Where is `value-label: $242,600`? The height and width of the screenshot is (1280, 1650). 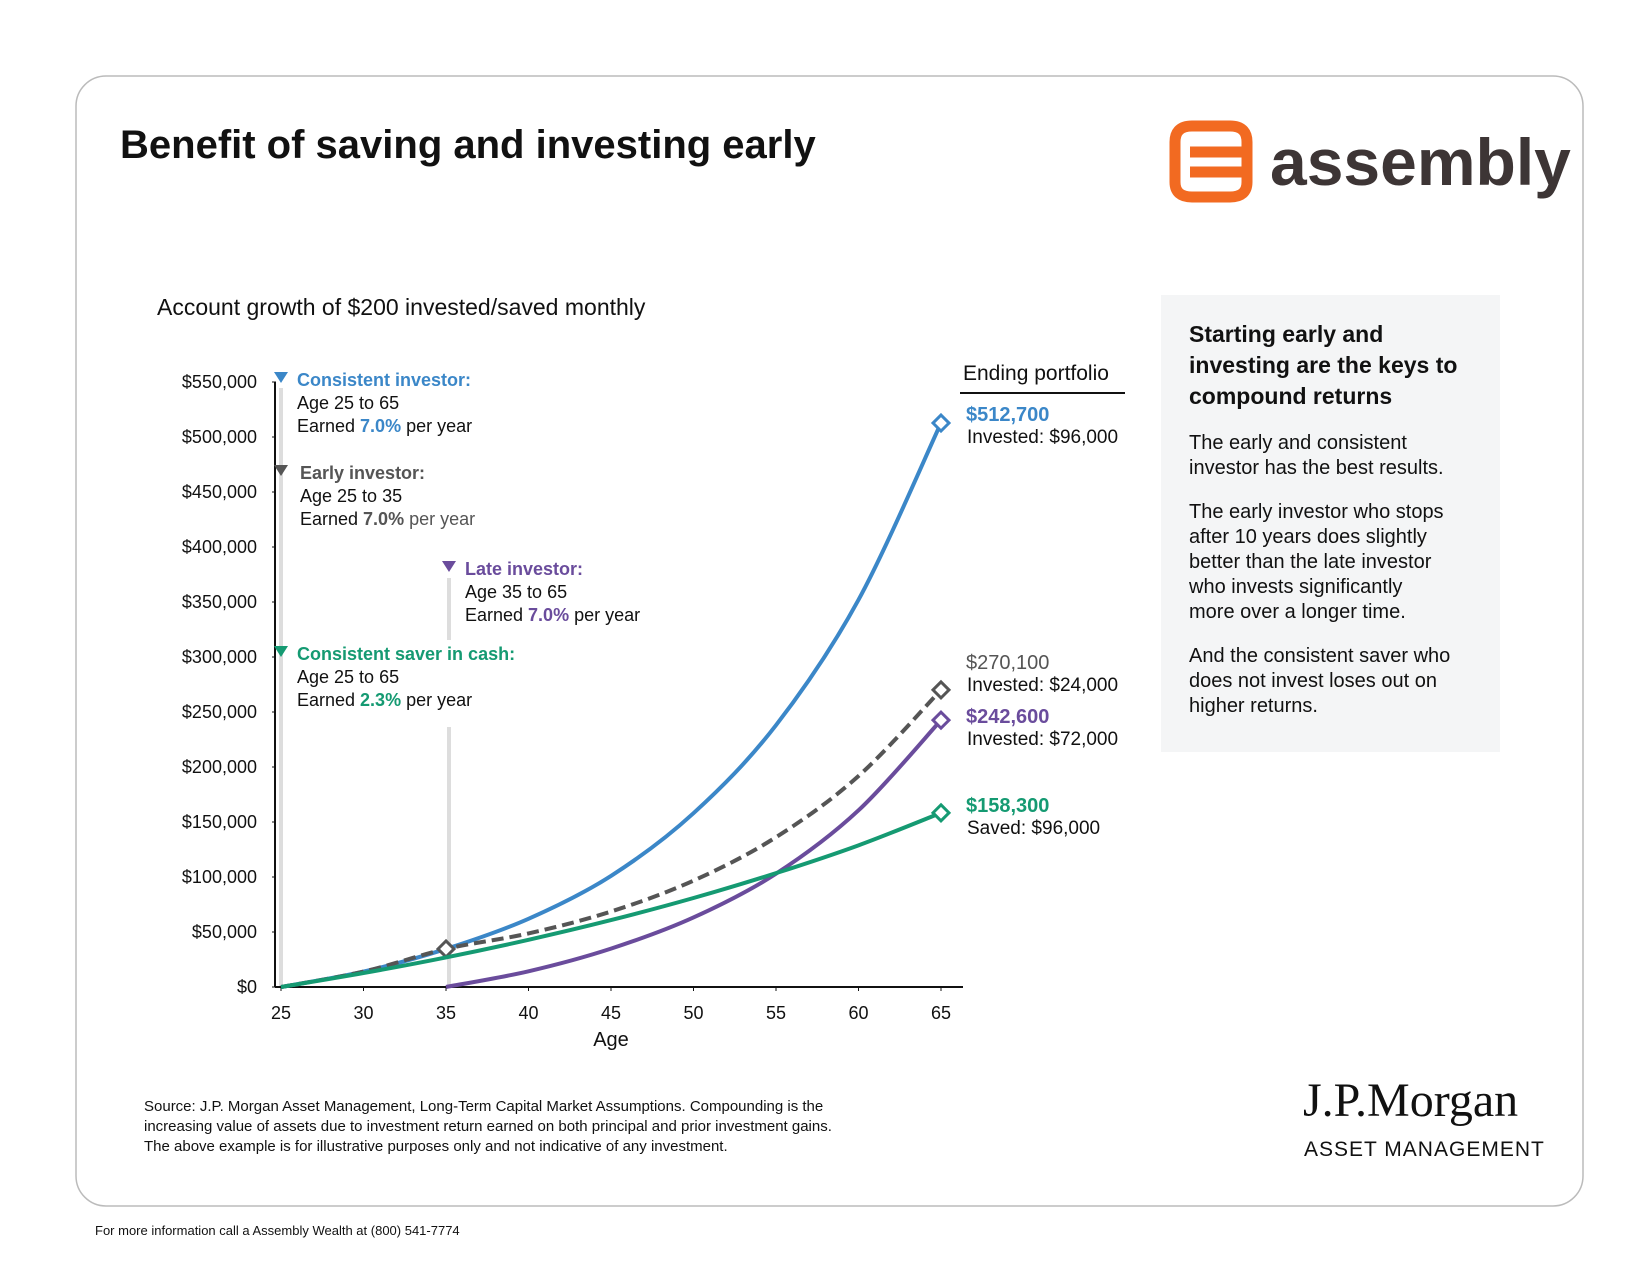
value-label: $242,600 is located at coordinates (1007, 717).